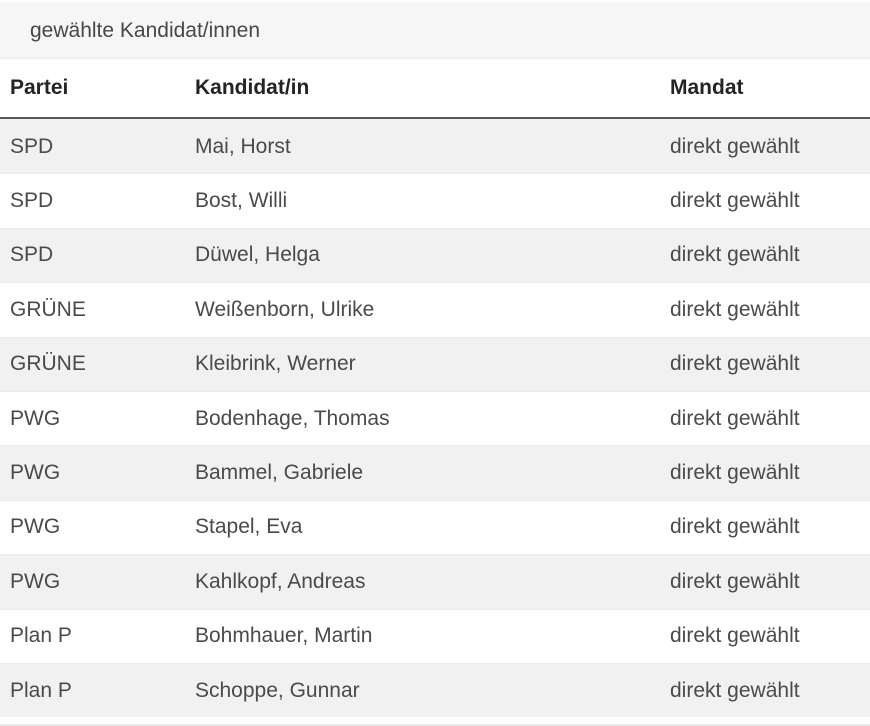 The image size is (870, 726). What do you see at coordinates (435, 635) in the screenshot?
I see `table-row: Plan P Bohmhauer, Martin direkt gewählt` at bounding box center [435, 635].